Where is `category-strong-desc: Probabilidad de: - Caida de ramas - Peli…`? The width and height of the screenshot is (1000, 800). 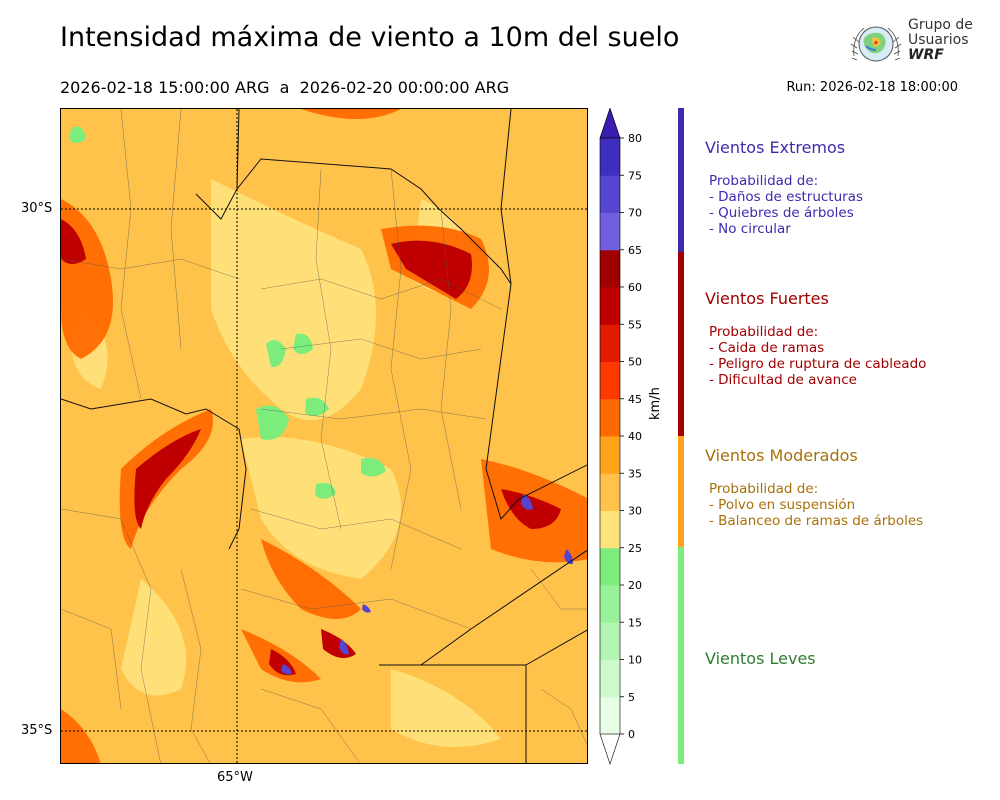 category-strong-desc: Probabilidad de: - Caida de ramas - Peli… is located at coordinates (815, 356).